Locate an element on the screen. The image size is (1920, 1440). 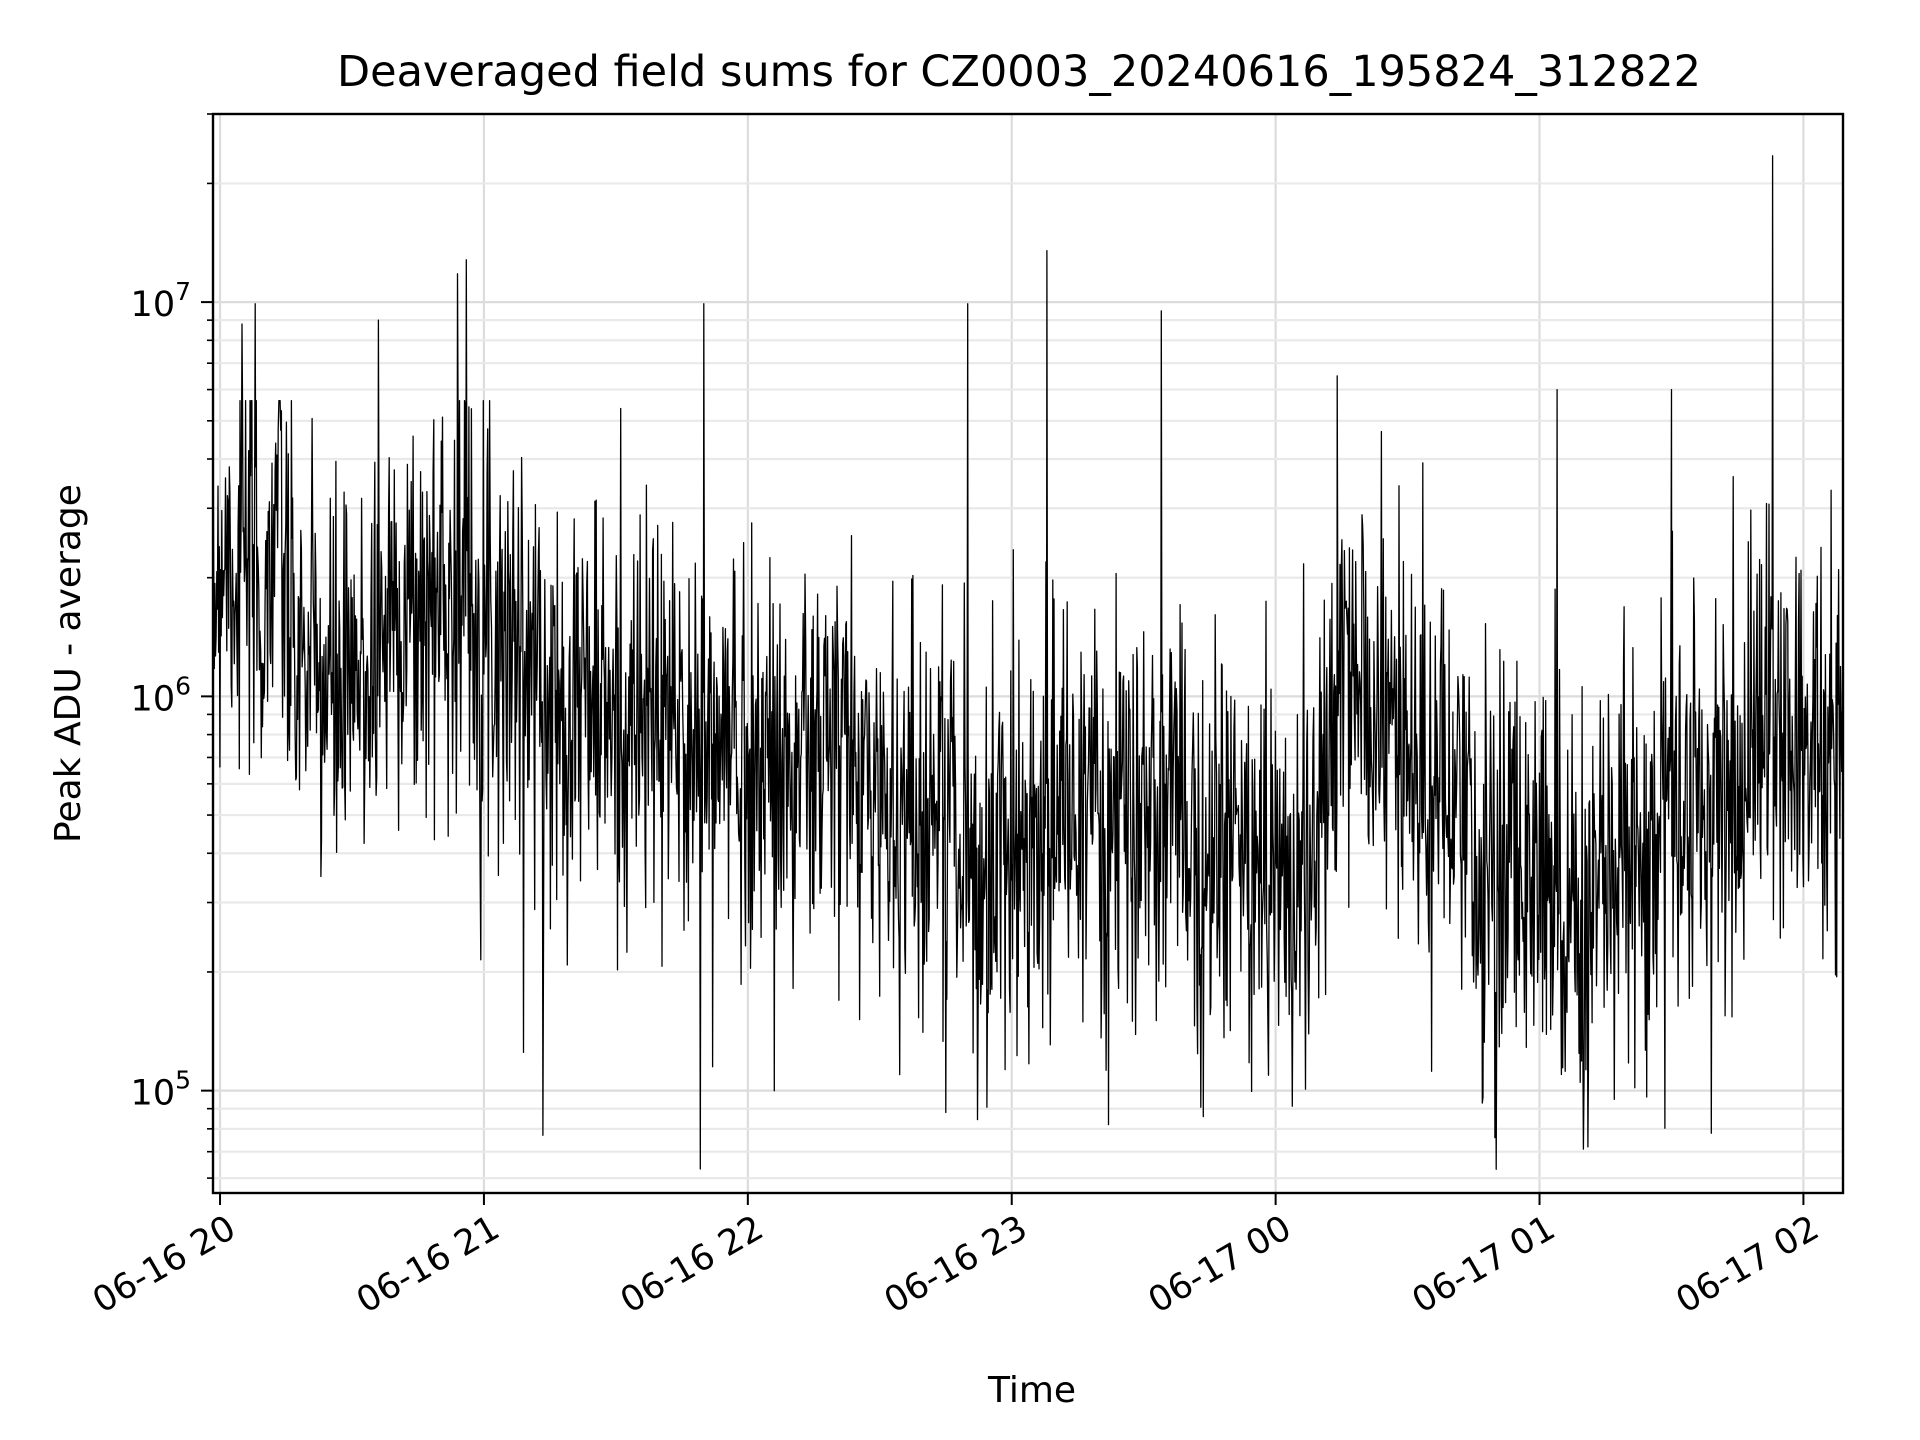
y-axis-label: Peak ADU - average is located at coordinates (68, 663).